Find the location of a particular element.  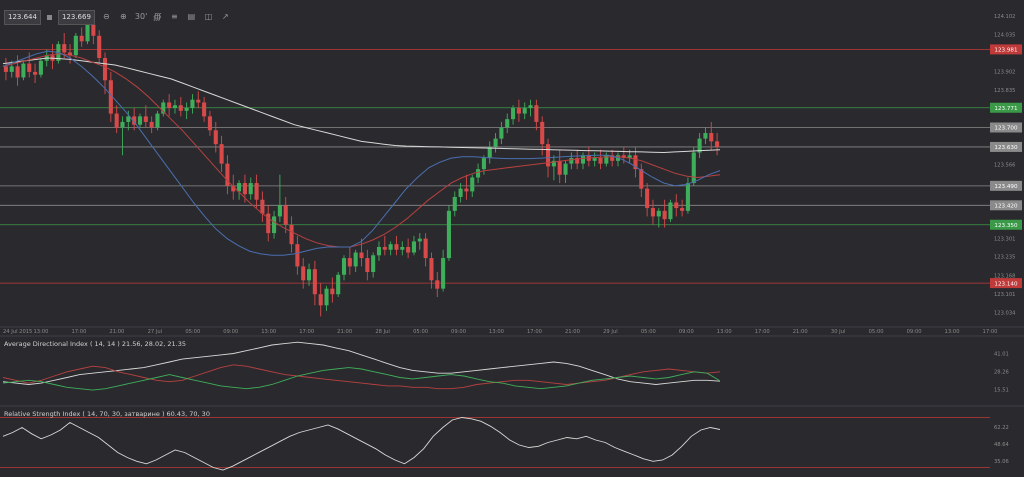

y-tick-label: 123.902 is located at coordinates (1004, 72).